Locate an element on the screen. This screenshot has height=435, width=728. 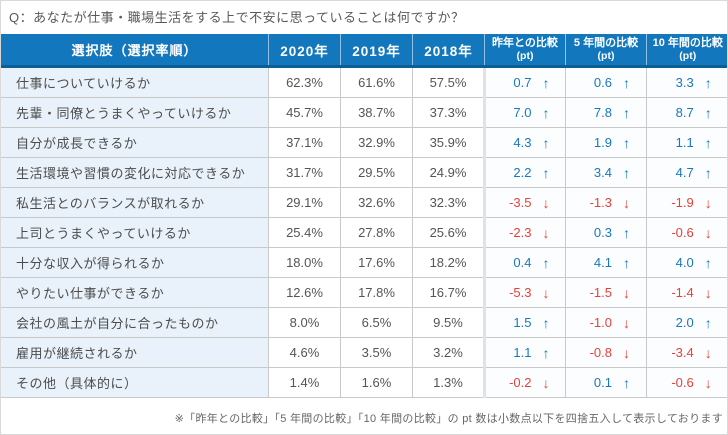
value-2019: 27.8% is located at coordinates (376, 232).